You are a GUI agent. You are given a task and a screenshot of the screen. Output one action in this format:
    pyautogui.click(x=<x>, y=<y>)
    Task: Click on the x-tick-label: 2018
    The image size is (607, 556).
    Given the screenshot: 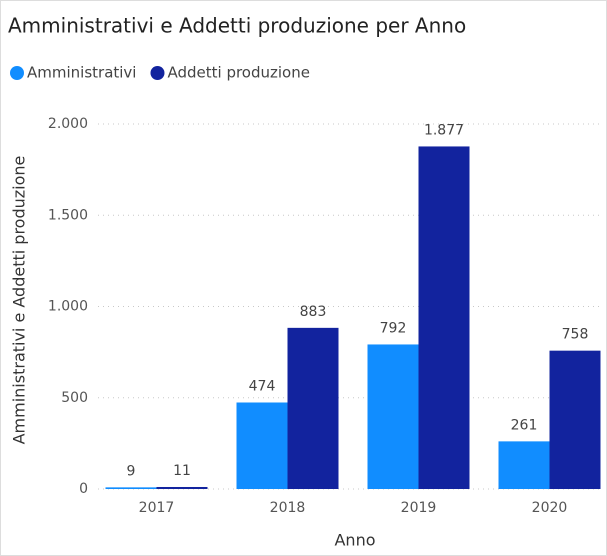 What is the action you would take?
    pyautogui.click(x=288, y=508)
    